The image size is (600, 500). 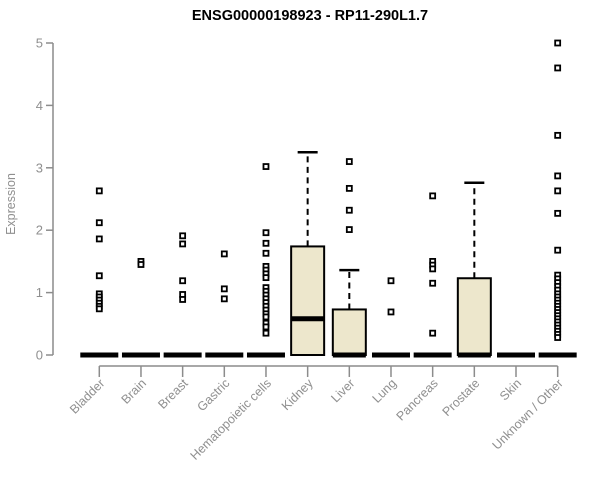 What do you see at coordinates (342, 390) in the screenshot?
I see `x-axis-tick-label: Liver` at bounding box center [342, 390].